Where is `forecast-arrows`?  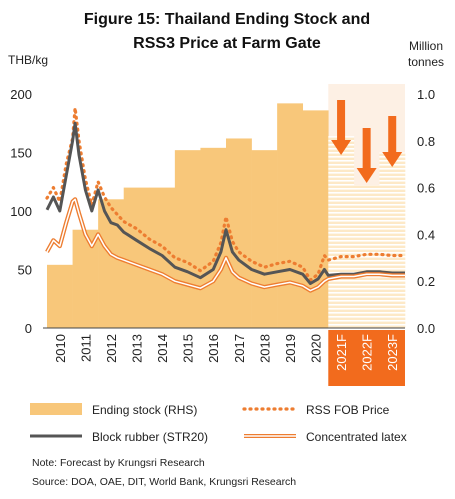
forecast-arrows is located at coordinates (367, 141).